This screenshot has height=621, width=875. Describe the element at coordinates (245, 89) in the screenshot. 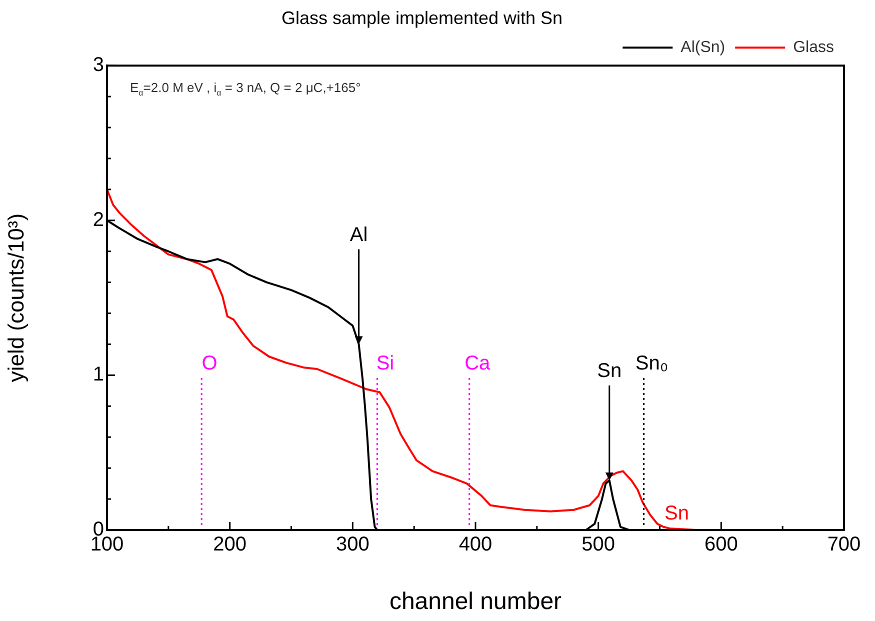

I see `annotation: E$_{α}$=2.0 M eV , i$_{α}$ = 3 nA, Q = 2 μC,+165°` at that location.